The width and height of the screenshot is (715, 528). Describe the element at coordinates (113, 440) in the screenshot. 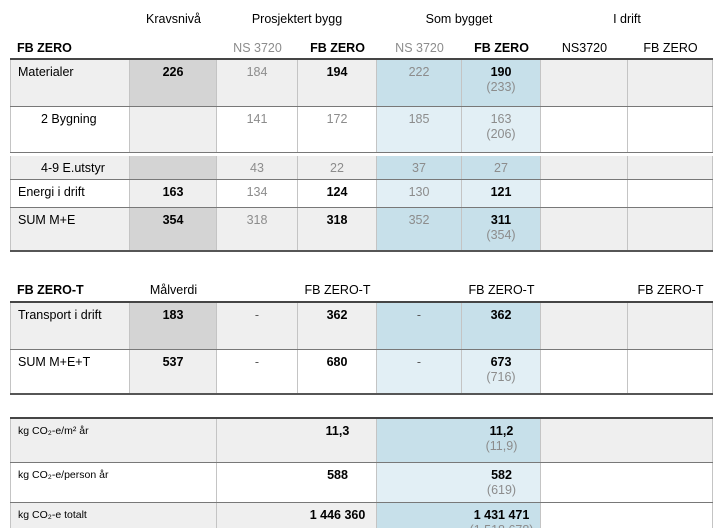

I see `row-label: kg CO₂-e/m² år` at that location.